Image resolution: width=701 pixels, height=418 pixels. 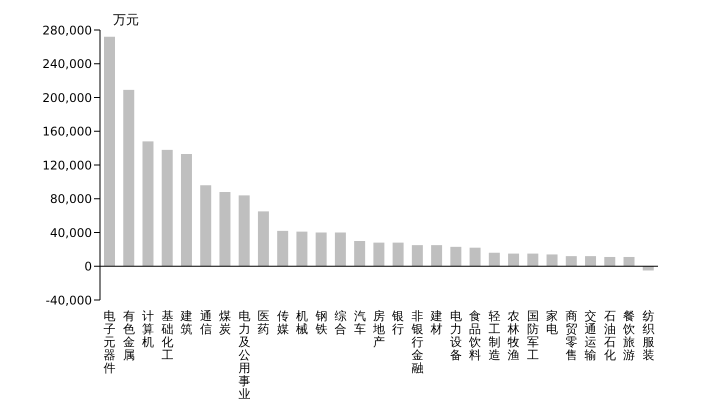 What do you see at coordinates (590, 335) in the screenshot?
I see `x-tick-label: 交通运输` at bounding box center [590, 335].